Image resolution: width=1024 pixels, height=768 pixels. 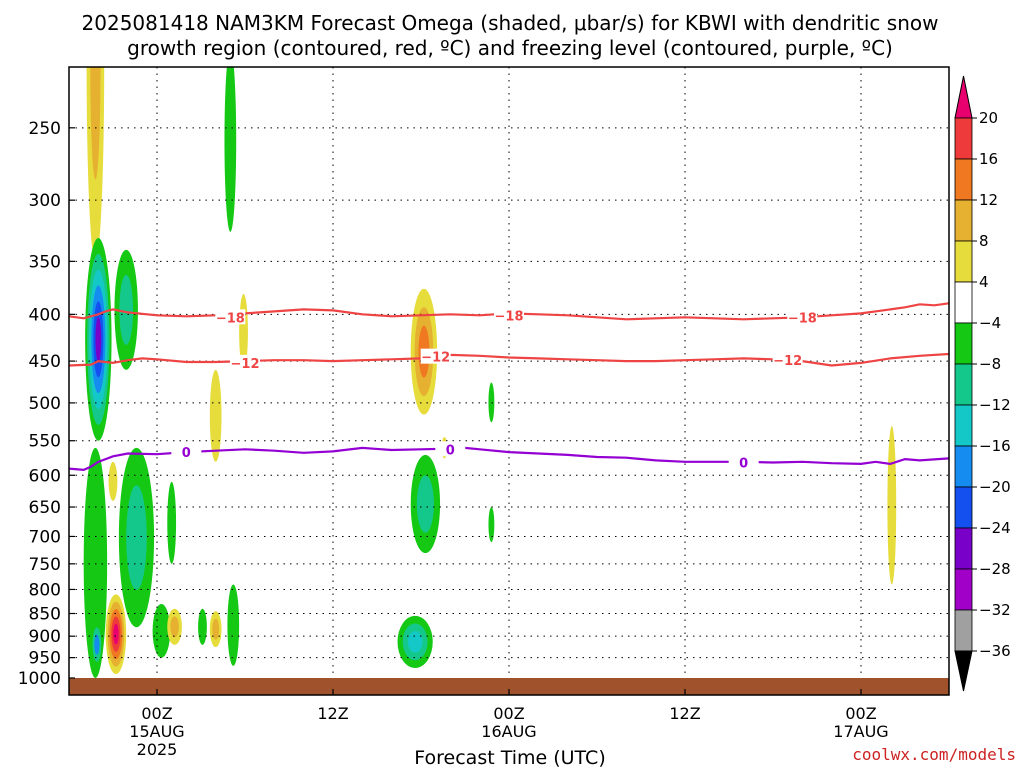 I want to click on y-tick-label-1000: 1000, so click(x=39, y=679).